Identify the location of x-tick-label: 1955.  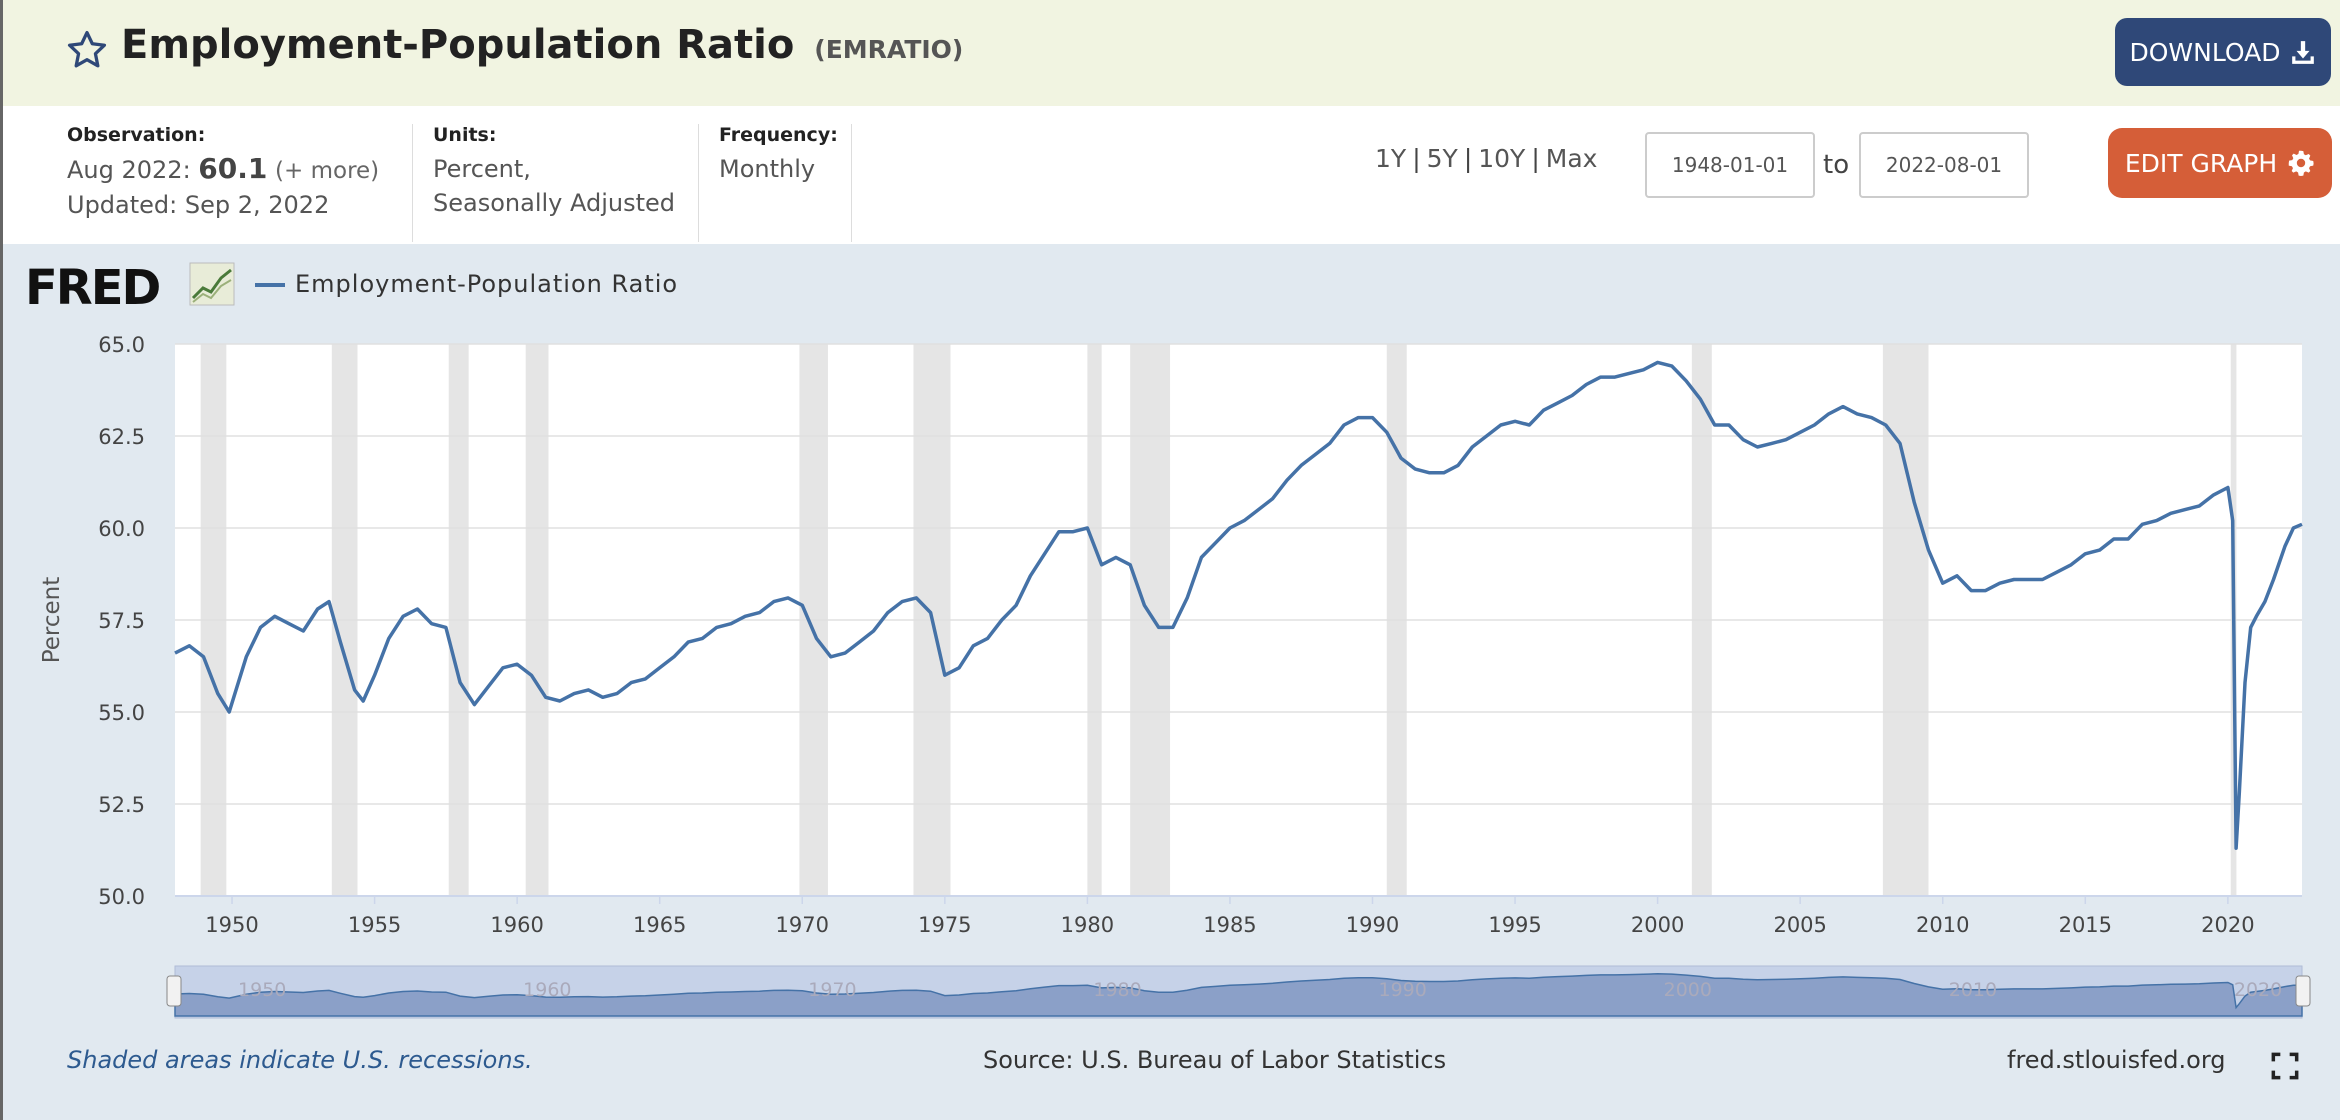
(374, 925).